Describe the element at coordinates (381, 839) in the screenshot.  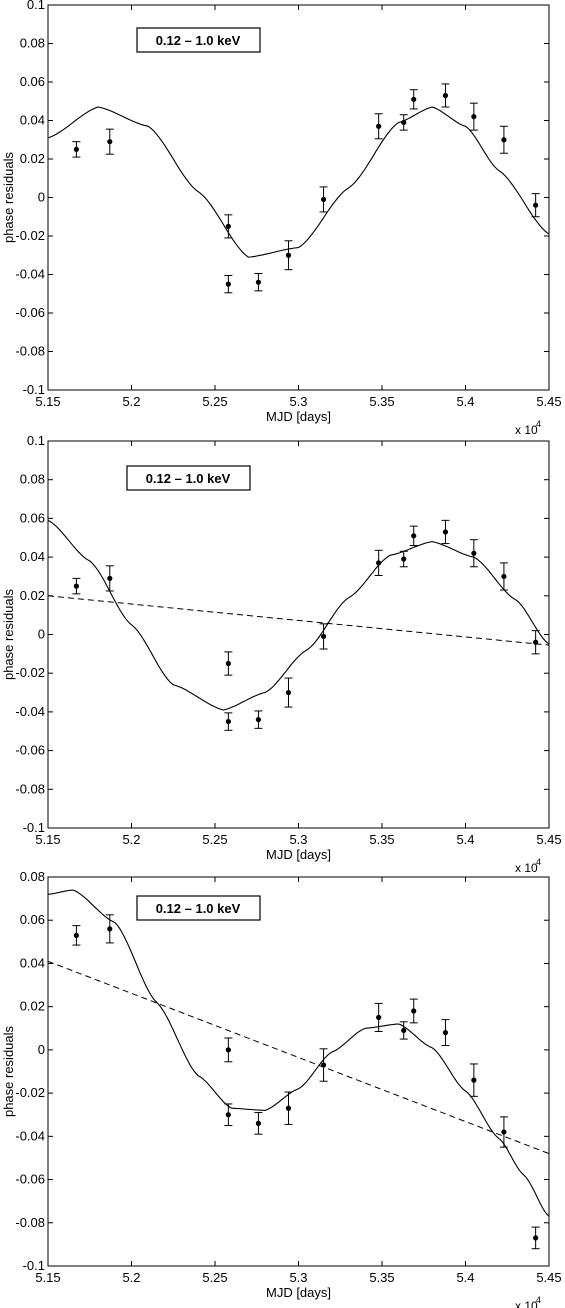
I see `x-tick-label: 5.35` at that location.